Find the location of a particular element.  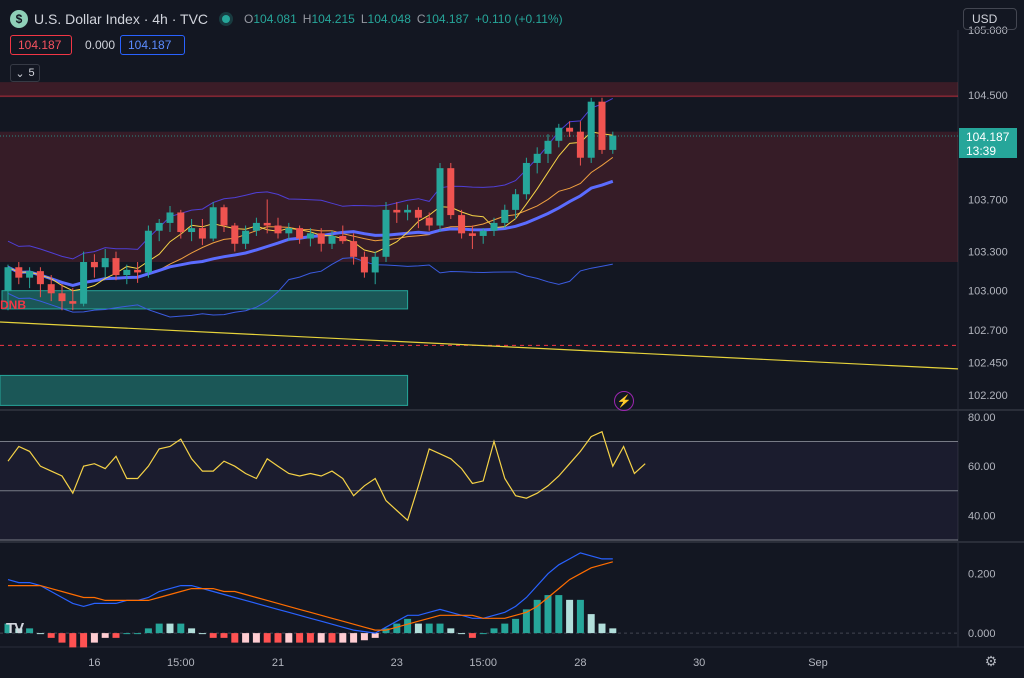

macd-pane is located at coordinates (479, 600).